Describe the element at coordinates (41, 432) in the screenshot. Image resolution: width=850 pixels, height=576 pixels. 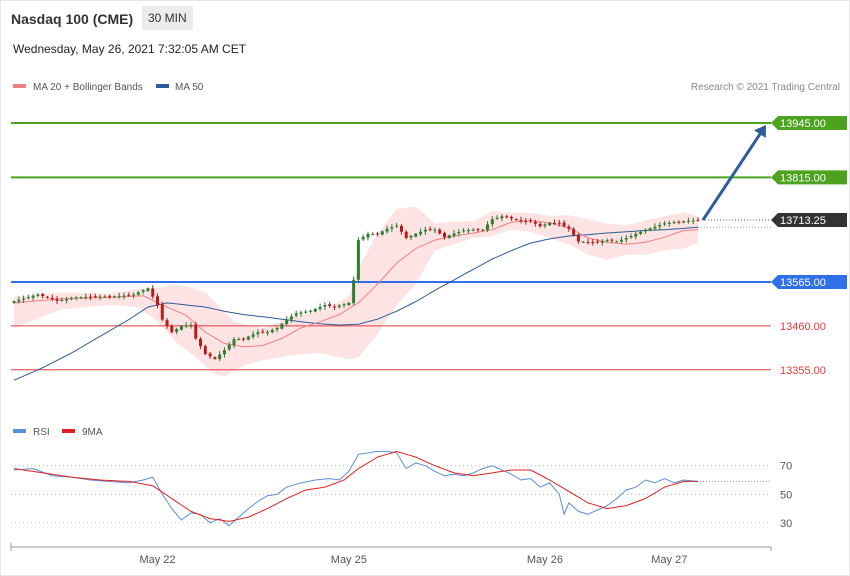
I see `rsi-legend-label: RSI` at that location.